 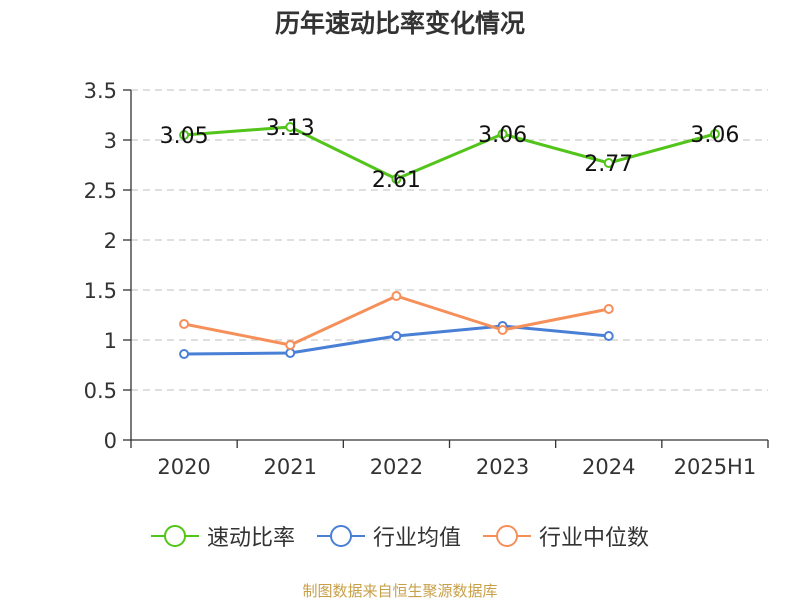 I want to click on legend-symbol-industry-median, so click(x=507, y=536).